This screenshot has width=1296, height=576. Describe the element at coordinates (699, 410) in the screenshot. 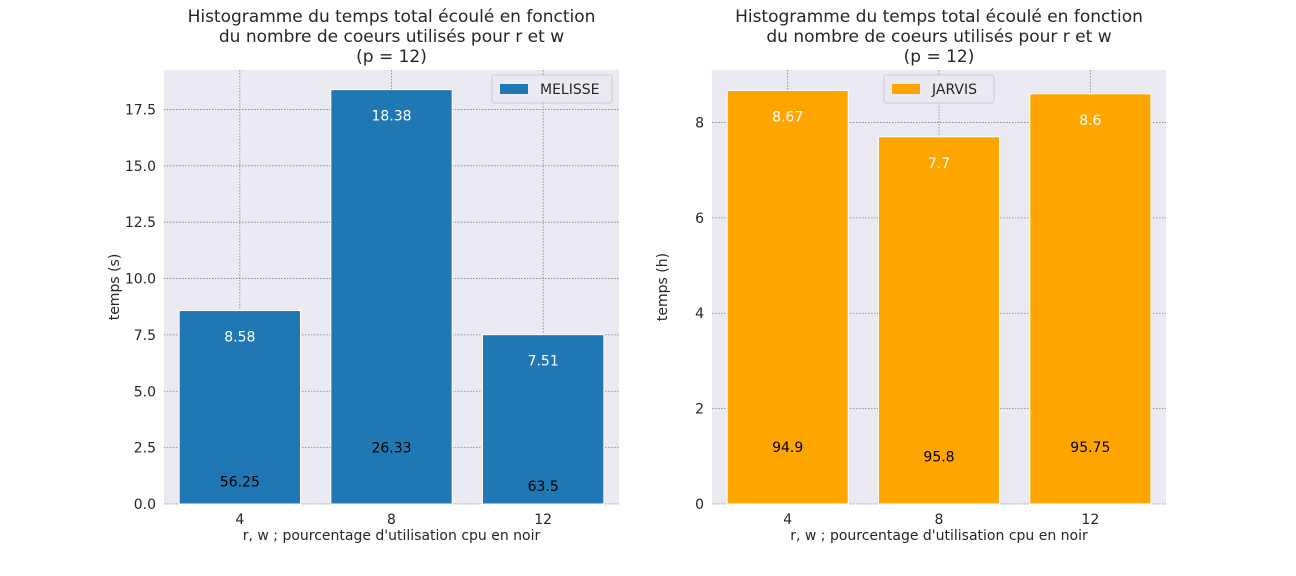

I see `y-tick-label: 2` at that location.